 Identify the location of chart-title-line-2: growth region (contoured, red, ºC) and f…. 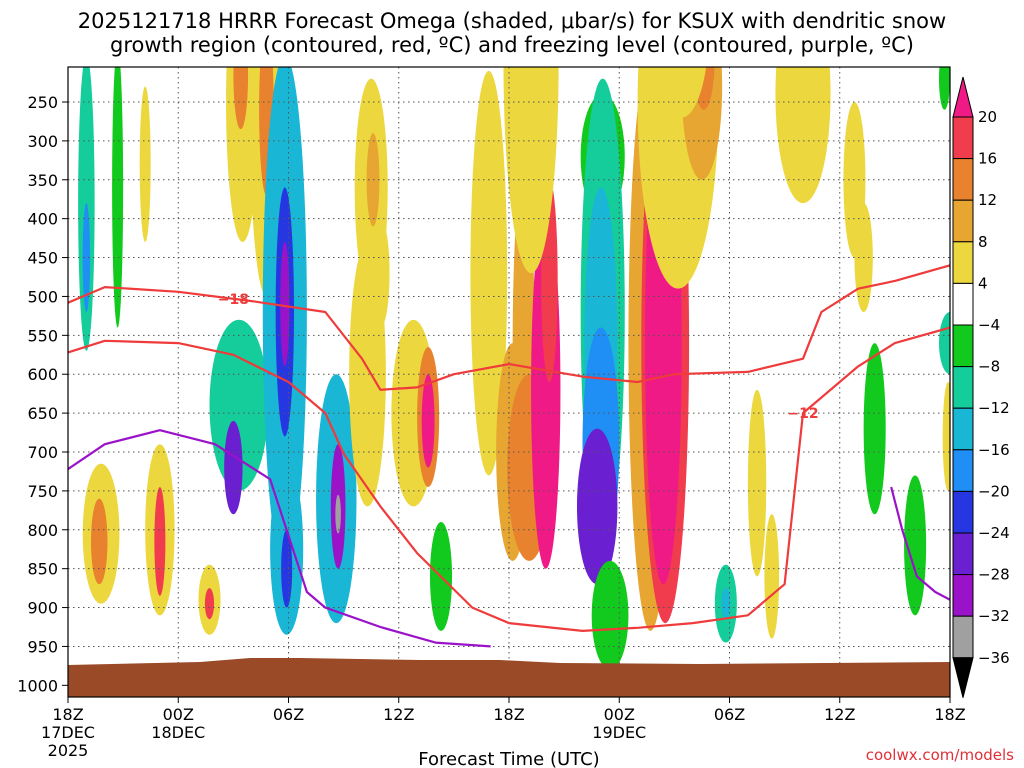
(512, 45).